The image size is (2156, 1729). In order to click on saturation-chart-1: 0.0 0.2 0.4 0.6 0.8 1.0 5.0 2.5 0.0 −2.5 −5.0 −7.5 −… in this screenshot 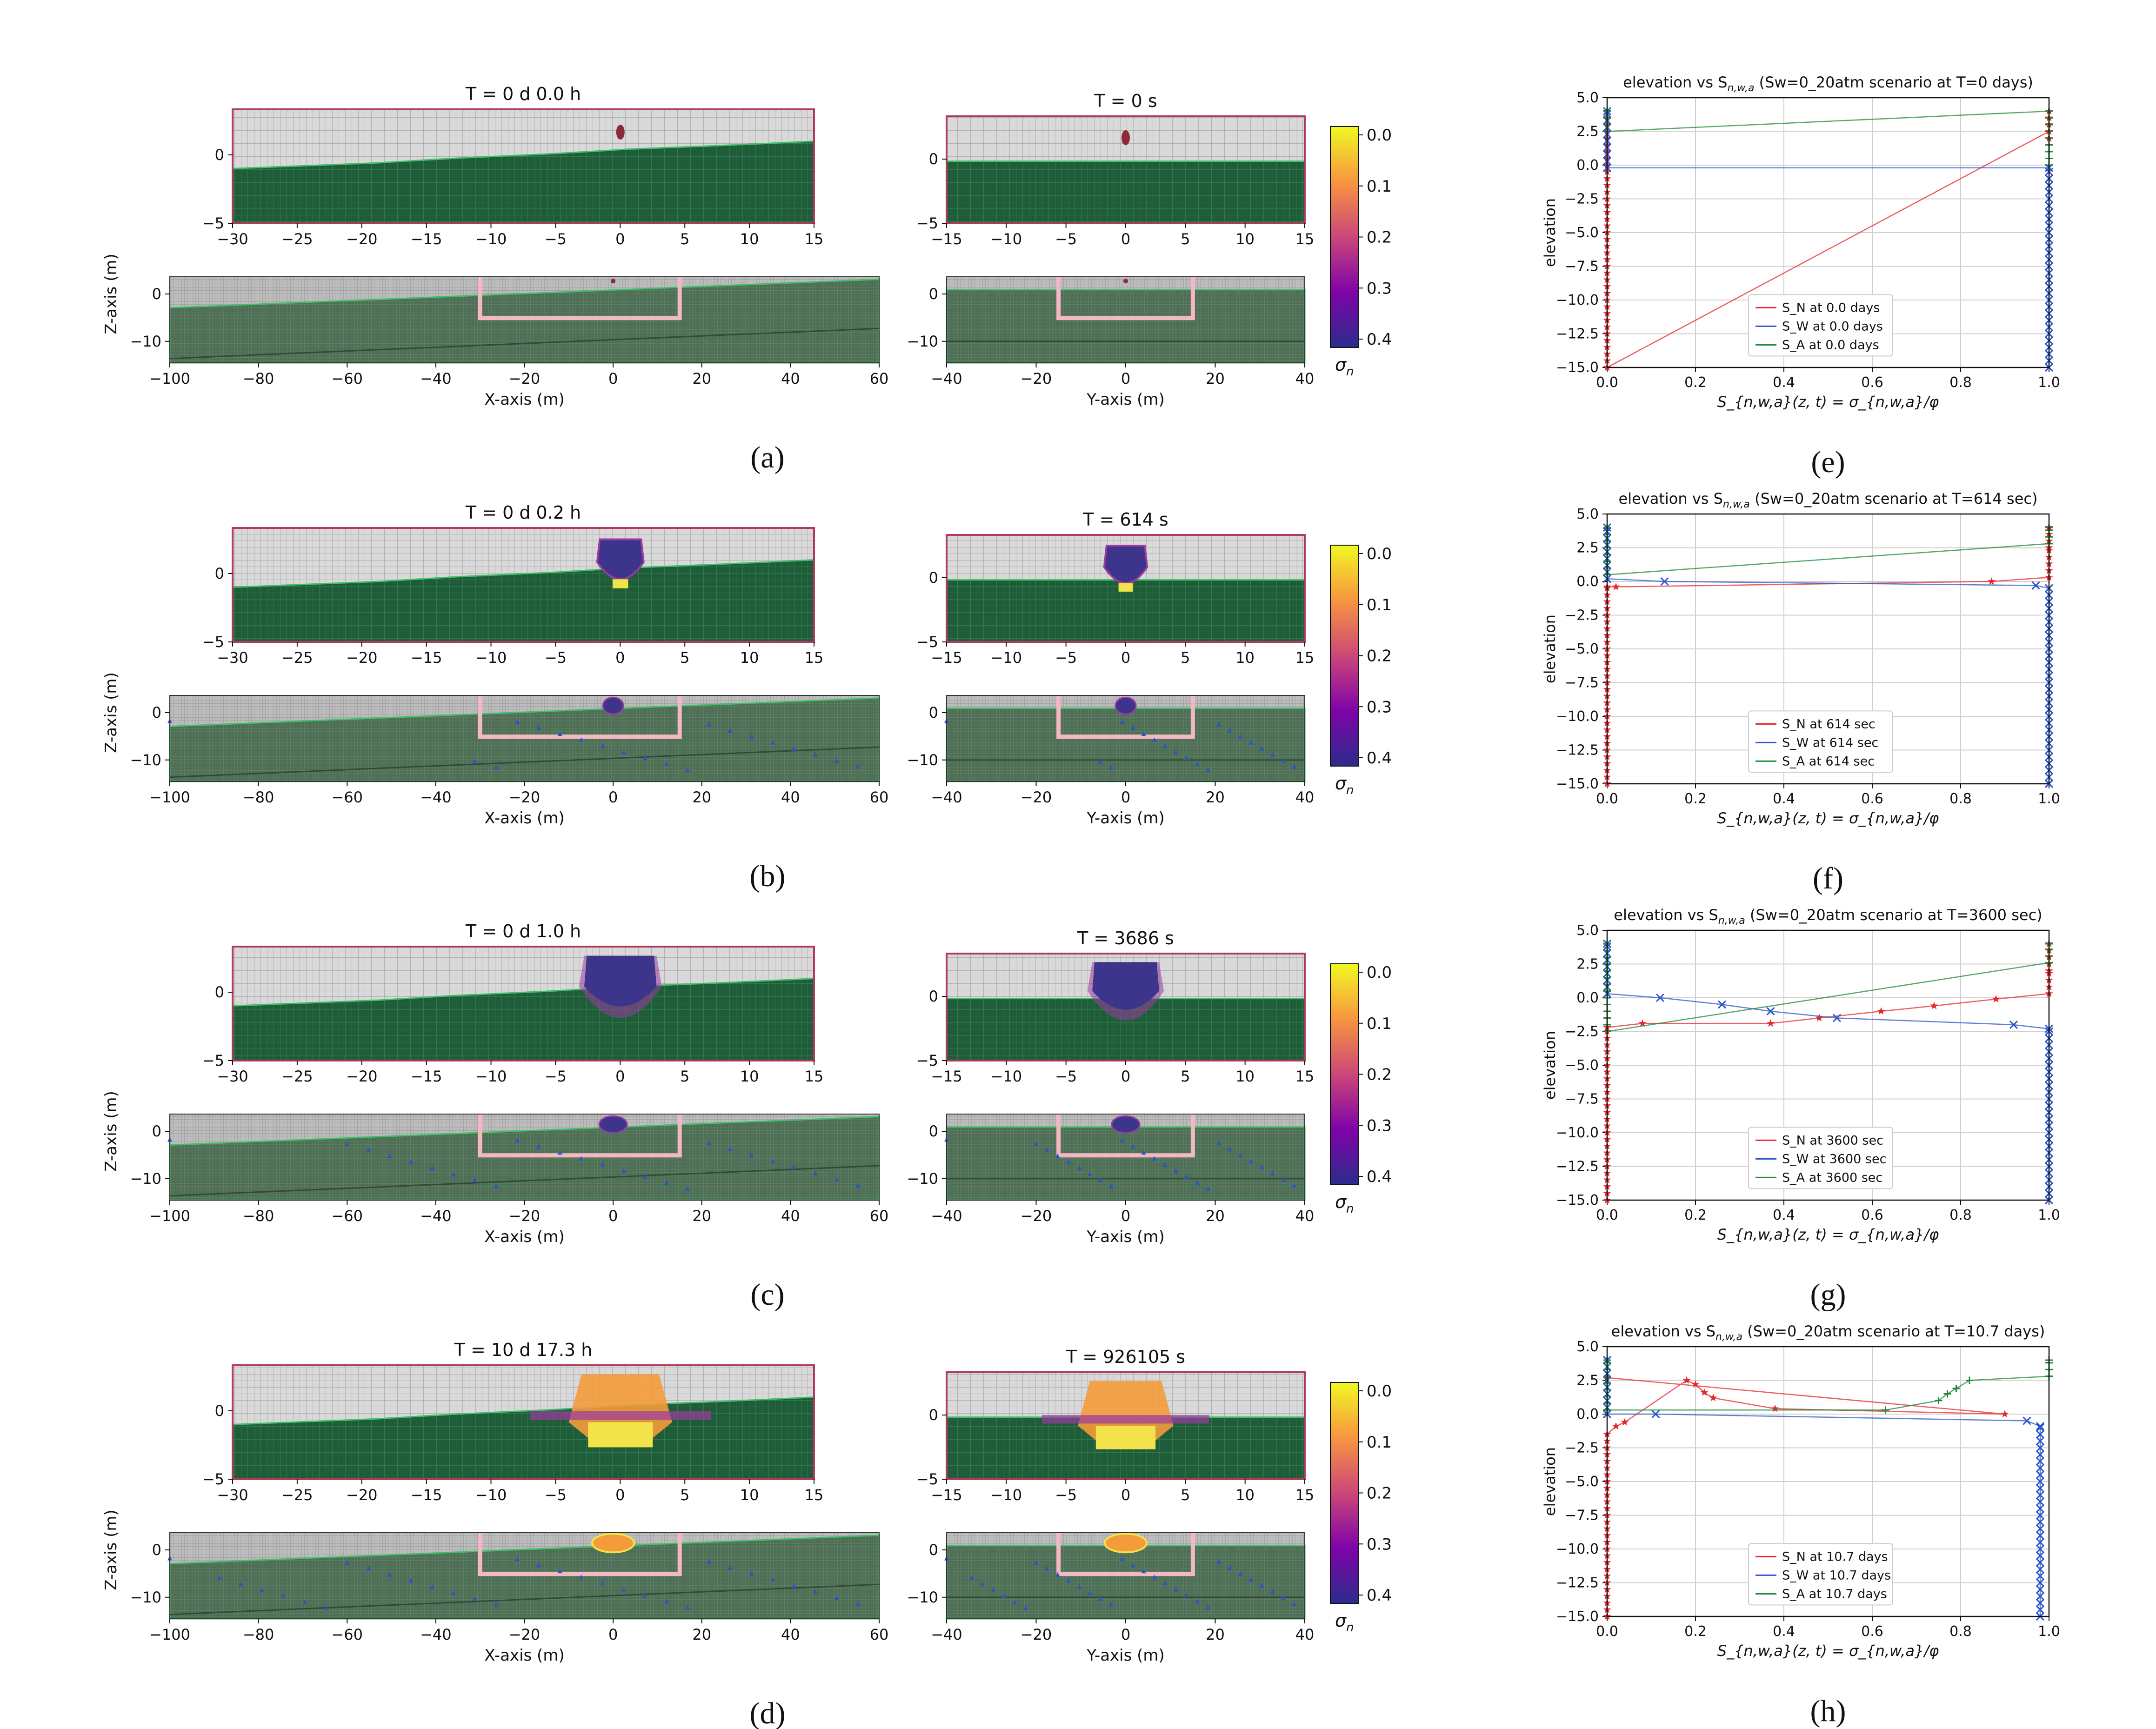, I will do `click(1800, 276)`.